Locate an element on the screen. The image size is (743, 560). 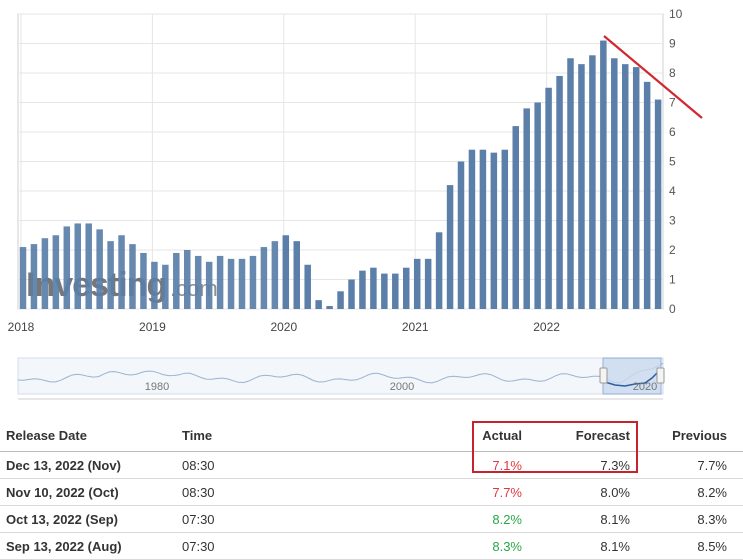
x-tick-label: 2021 is located at coordinates (415, 327).